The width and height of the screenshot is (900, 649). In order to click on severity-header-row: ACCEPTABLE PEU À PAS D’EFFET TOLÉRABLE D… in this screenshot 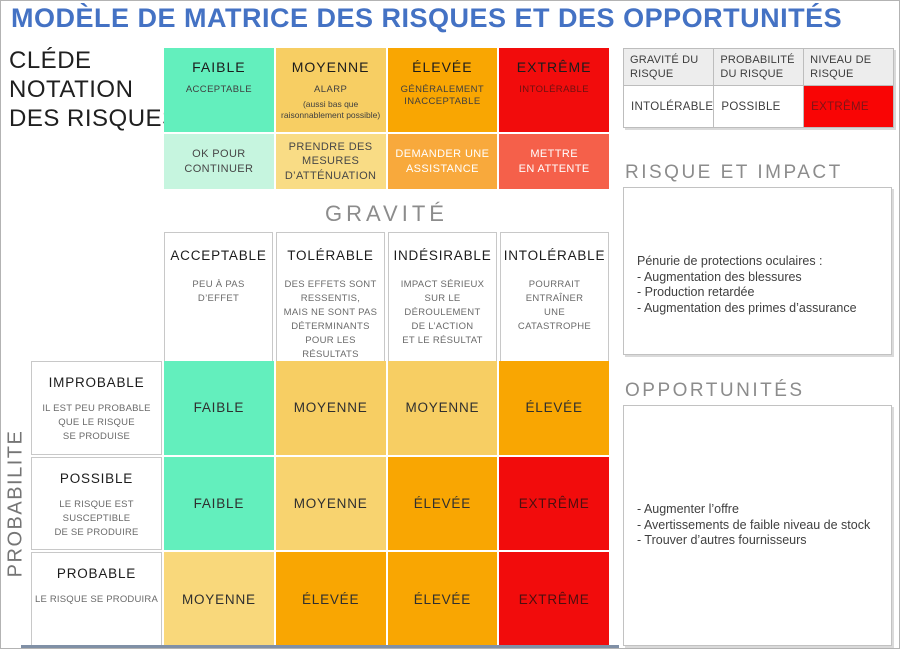, I will do `click(386, 297)`.